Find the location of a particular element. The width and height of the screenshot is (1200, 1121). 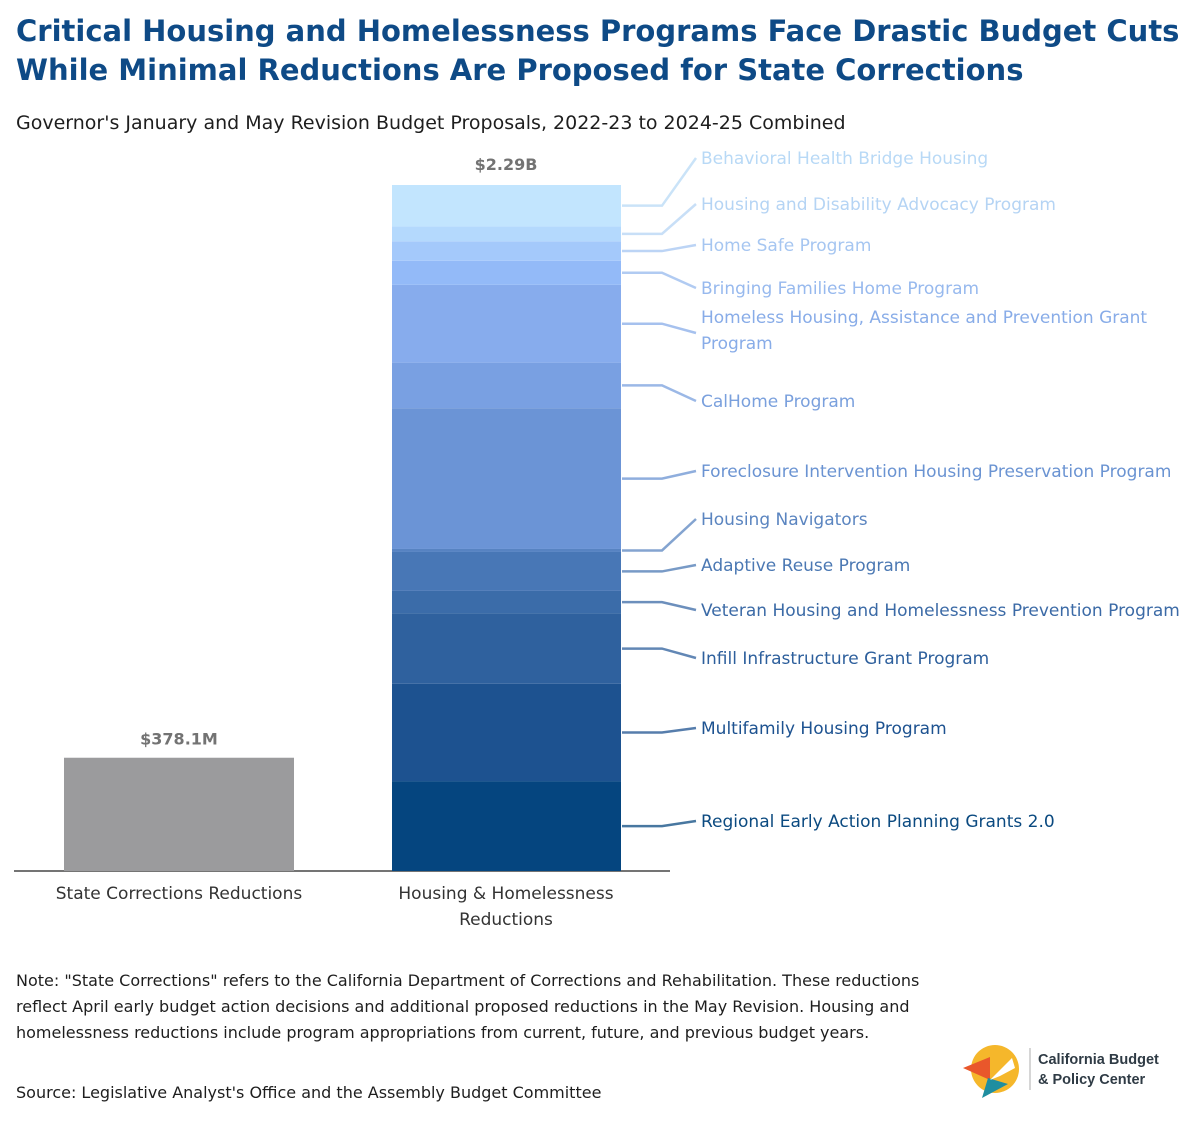

segment-label-housing-navigators: Housing Navigators is located at coordinates (784, 520).